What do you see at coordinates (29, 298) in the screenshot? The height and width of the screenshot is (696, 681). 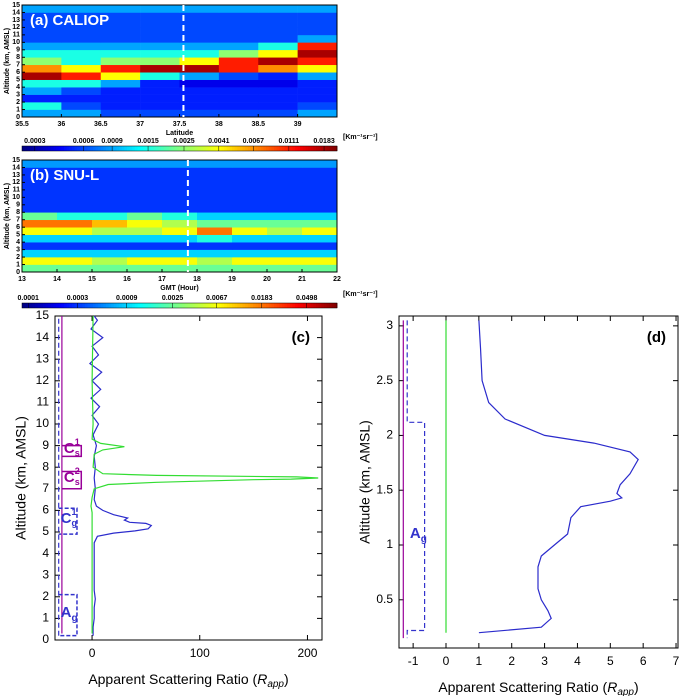 I see `colorbar-tick-label: 0.0001` at bounding box center [29, 298].